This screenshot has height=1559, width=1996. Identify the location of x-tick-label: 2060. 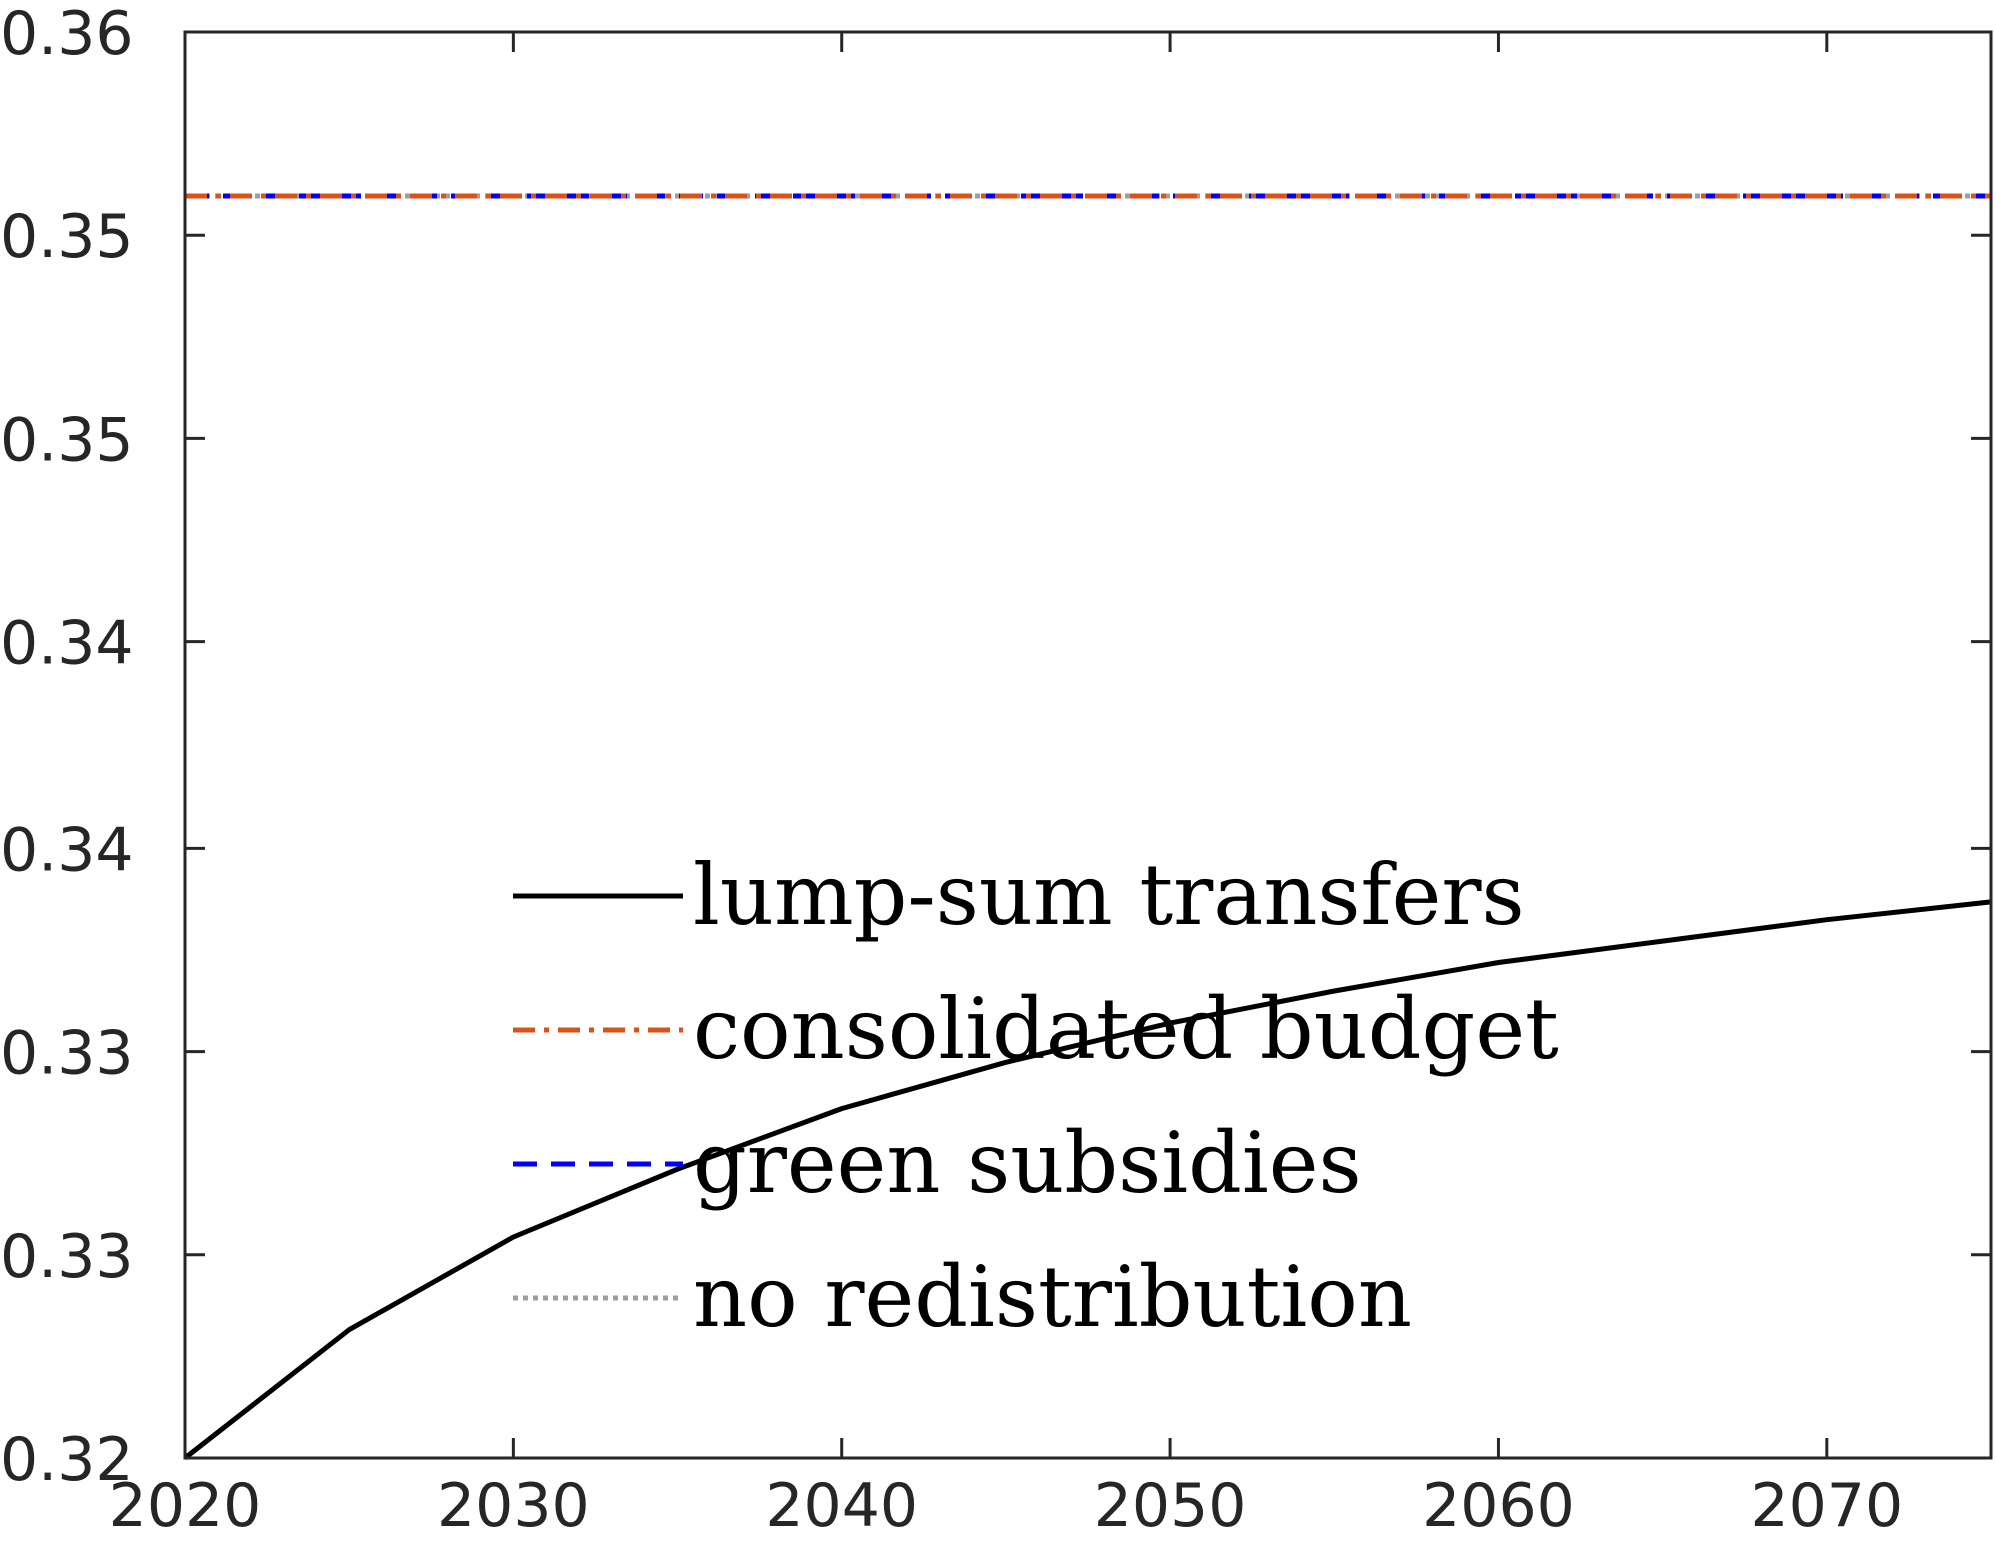
(1498, 1506).